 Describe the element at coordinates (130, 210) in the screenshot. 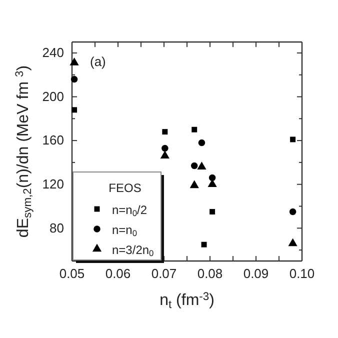

I see `legend-label: n=n$_{0}$/2` at that location.